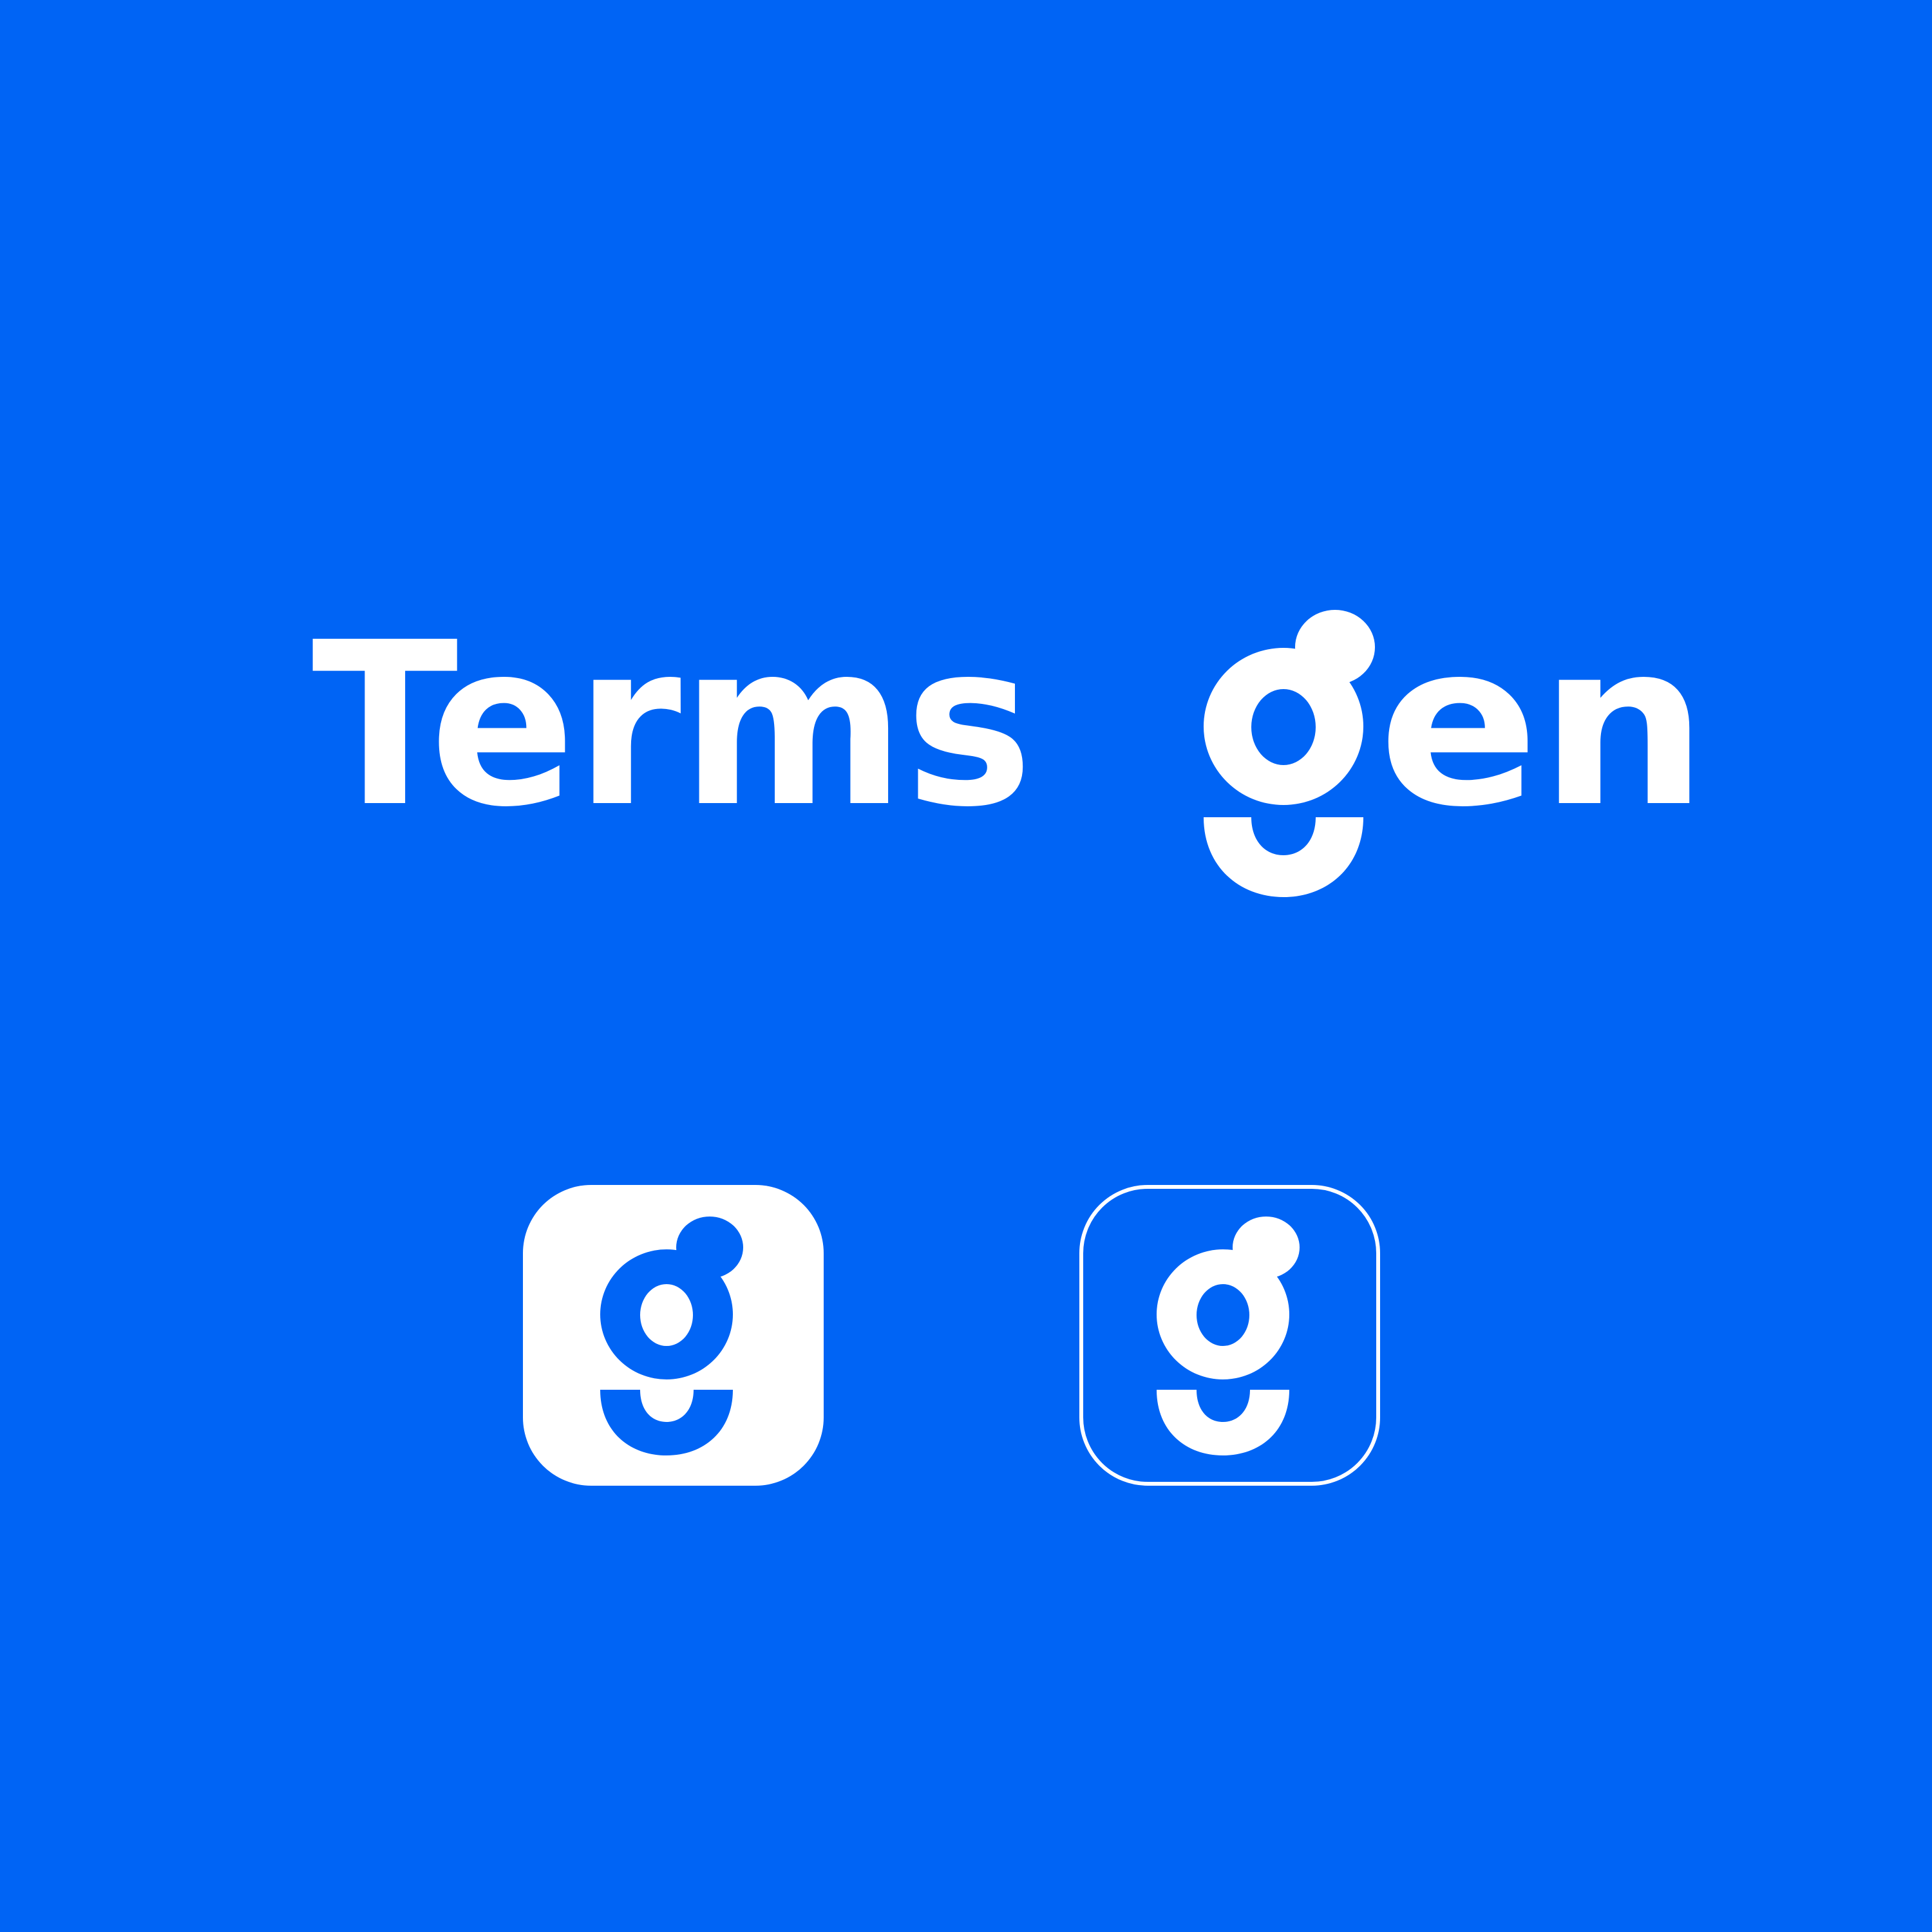 The image size is (1932, 1932). What do you see at coordinates (1543, 725) in the screenshot?
I see `wordmark-en-text: en` at bounding box center [1543, 725].